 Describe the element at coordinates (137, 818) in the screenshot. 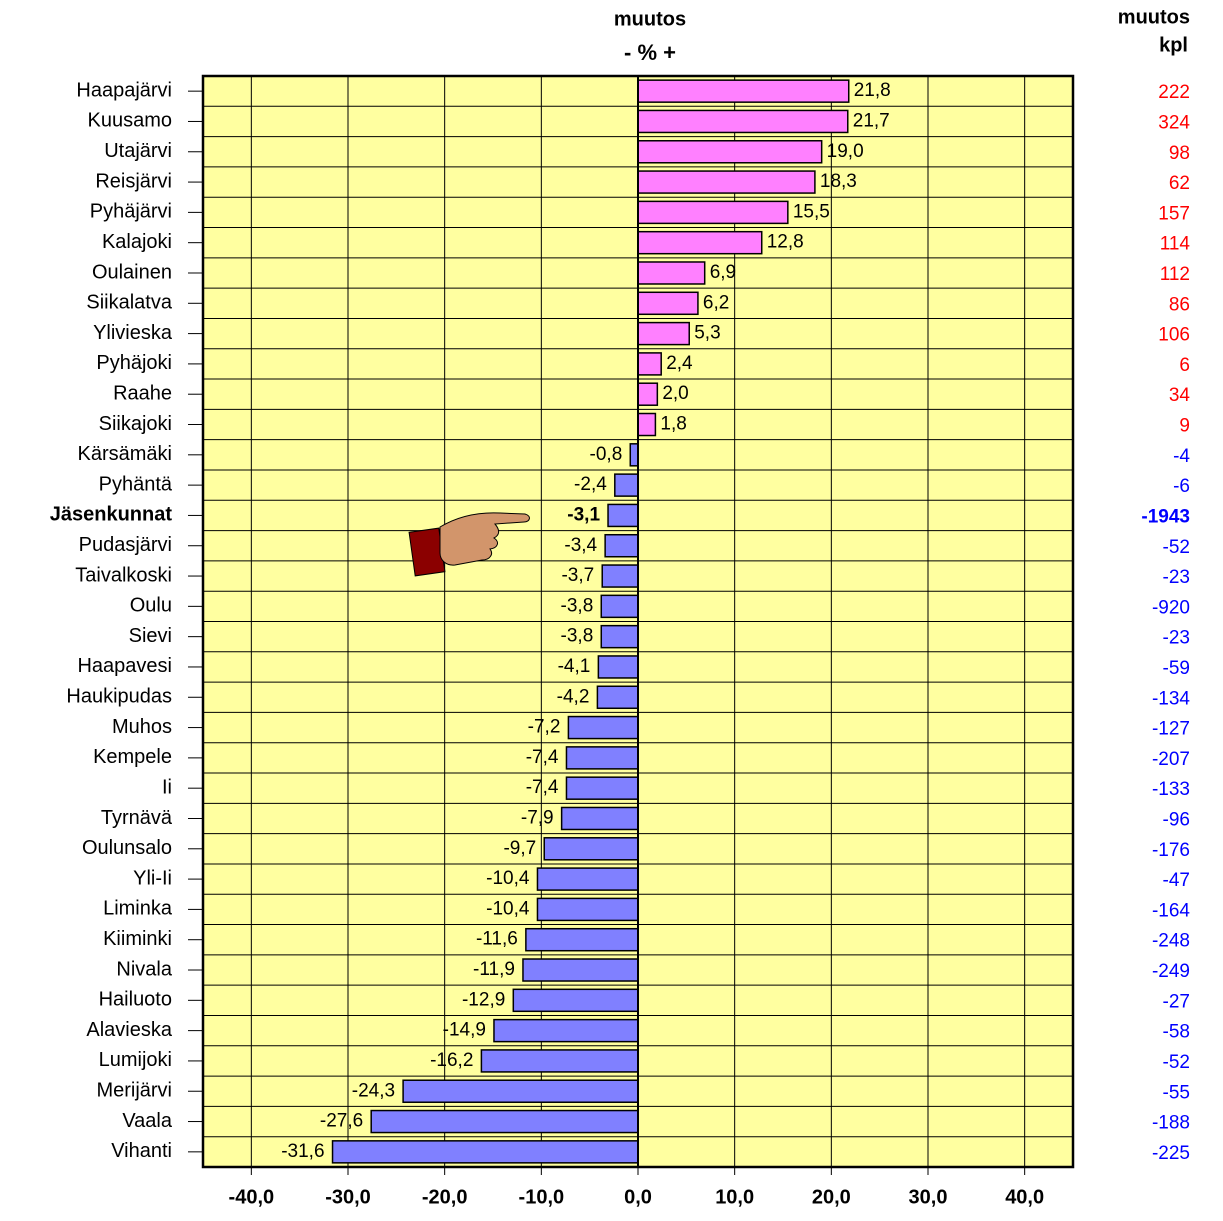

I see `y-tick-label: Tyrnävä` at that location.